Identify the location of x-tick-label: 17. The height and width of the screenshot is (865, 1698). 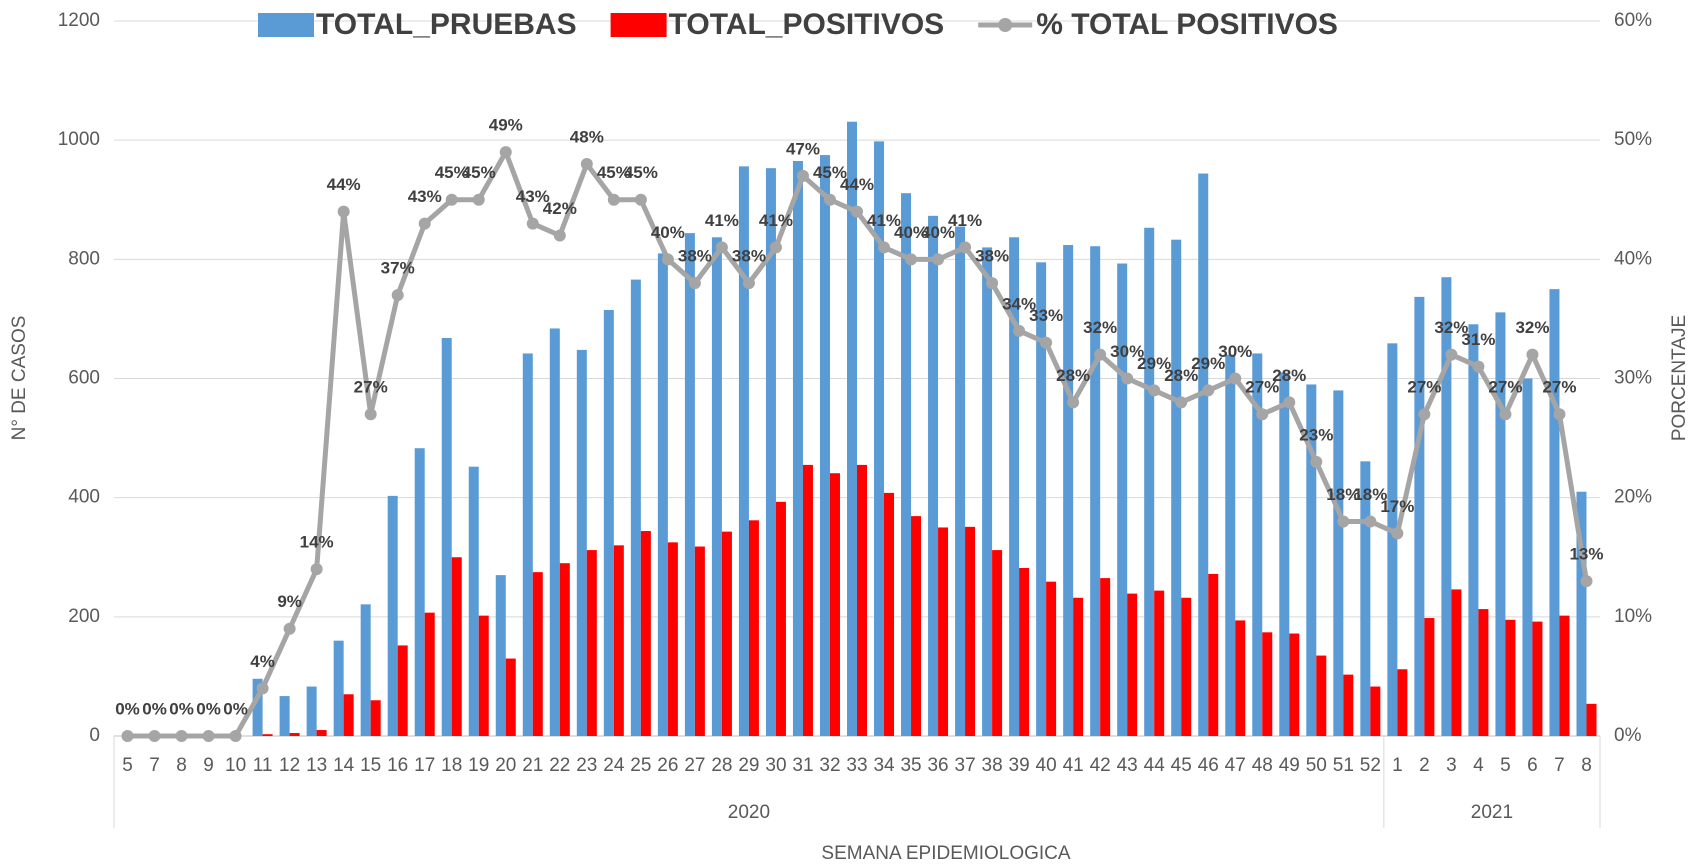
(424, 765).